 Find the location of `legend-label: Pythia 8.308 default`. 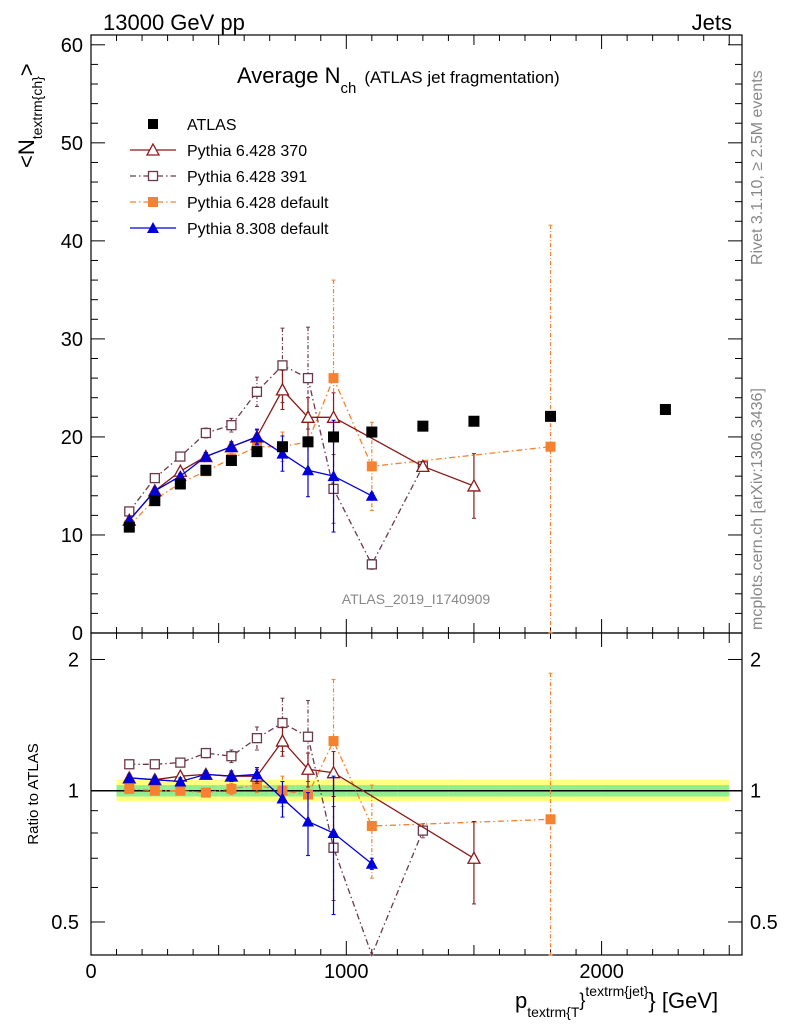

legend-label: Pythia 8.308 default is located at coordinates (258, 229).